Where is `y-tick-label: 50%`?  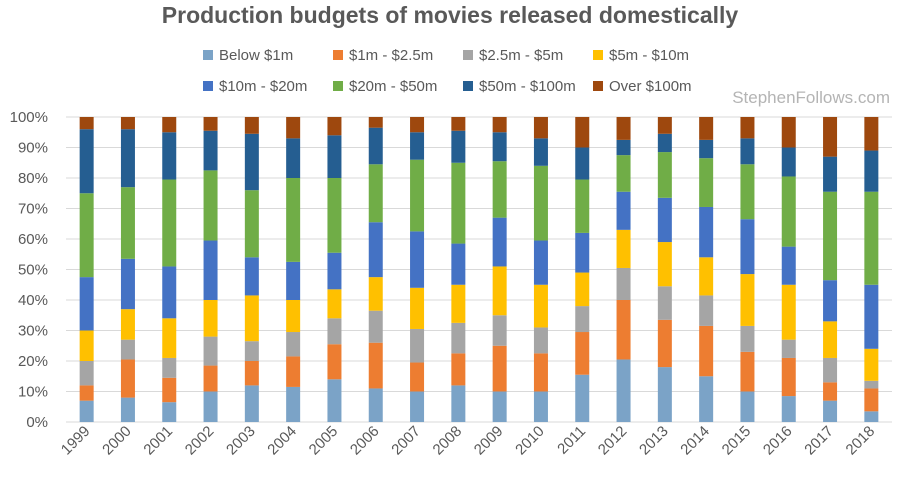
y-tick-label: 50% is located at coordinates (33, 270).